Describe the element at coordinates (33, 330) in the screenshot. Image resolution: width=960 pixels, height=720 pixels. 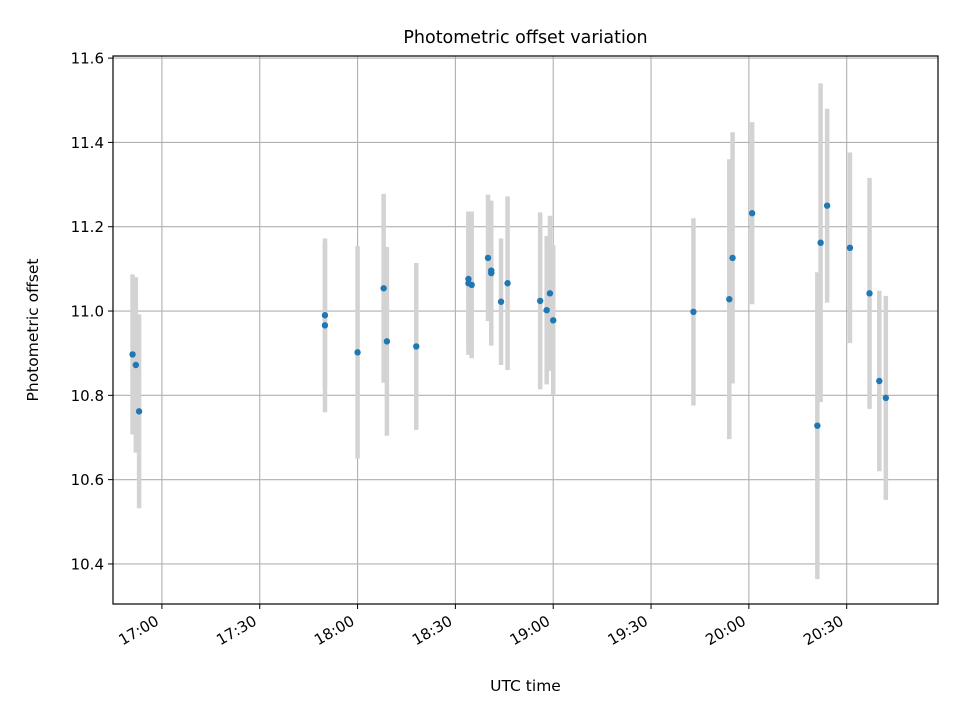
I see `y-axis-label: Photometric offset` at that location.